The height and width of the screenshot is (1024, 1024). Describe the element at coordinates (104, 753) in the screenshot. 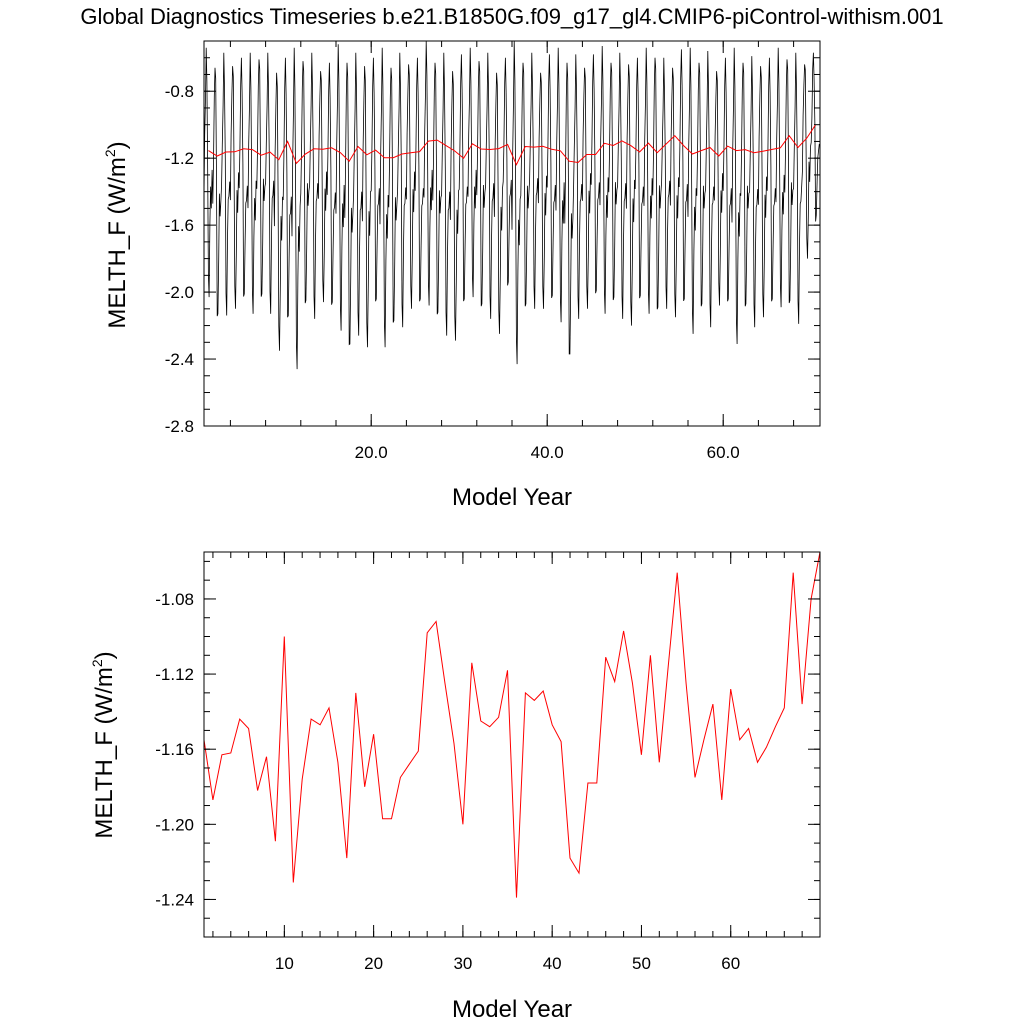

I see `bottom-y-label-main: MELTH_F (W/m` at that location.